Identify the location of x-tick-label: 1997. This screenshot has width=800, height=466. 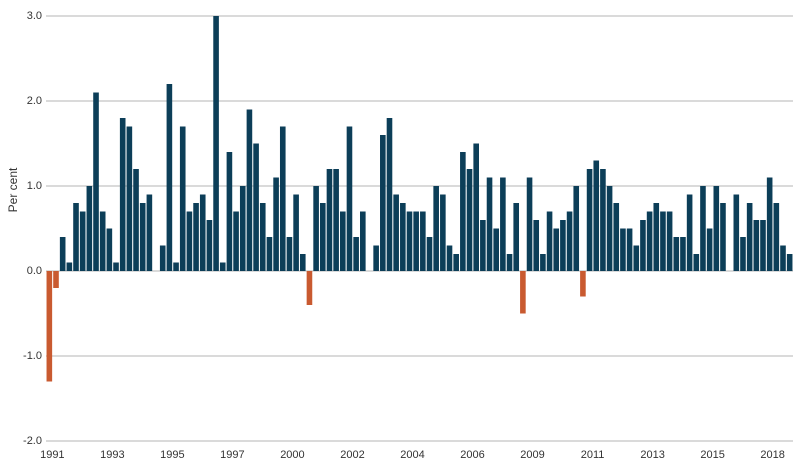
(232, 455).